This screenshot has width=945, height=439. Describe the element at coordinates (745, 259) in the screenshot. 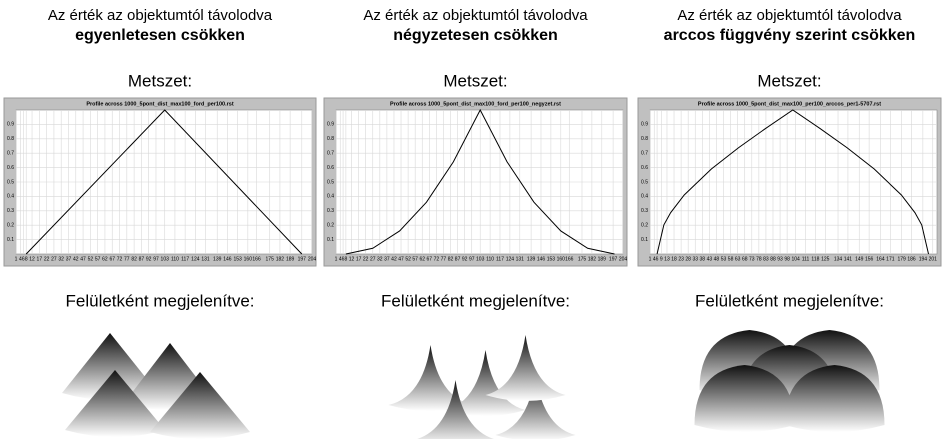

I see `x-tick-label: 68` at that location.